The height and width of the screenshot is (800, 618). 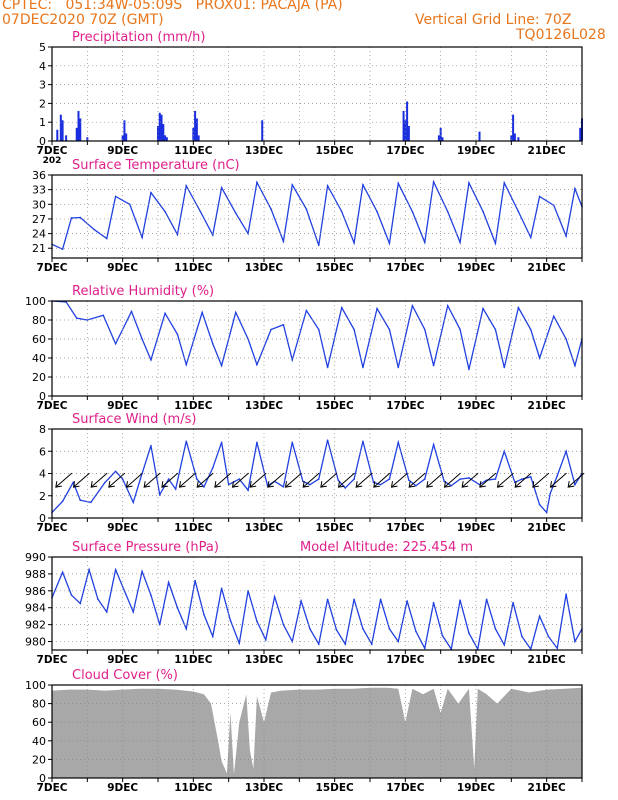 I want to click on y-tick-label: 8, so click(x=42, y=429).